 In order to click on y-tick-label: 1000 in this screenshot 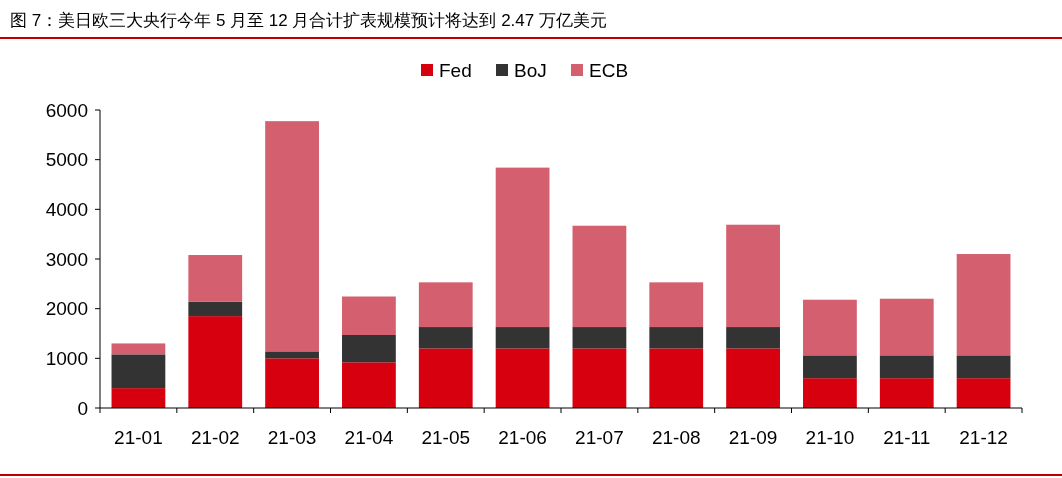, I will do `click(66, 358)`.